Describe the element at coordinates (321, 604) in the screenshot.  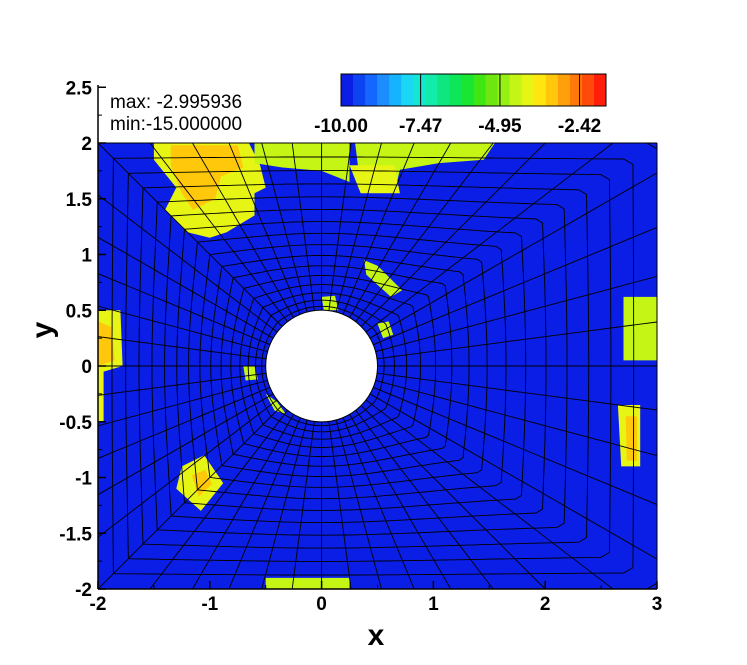
I see `x-tick-label: 0` at that location.